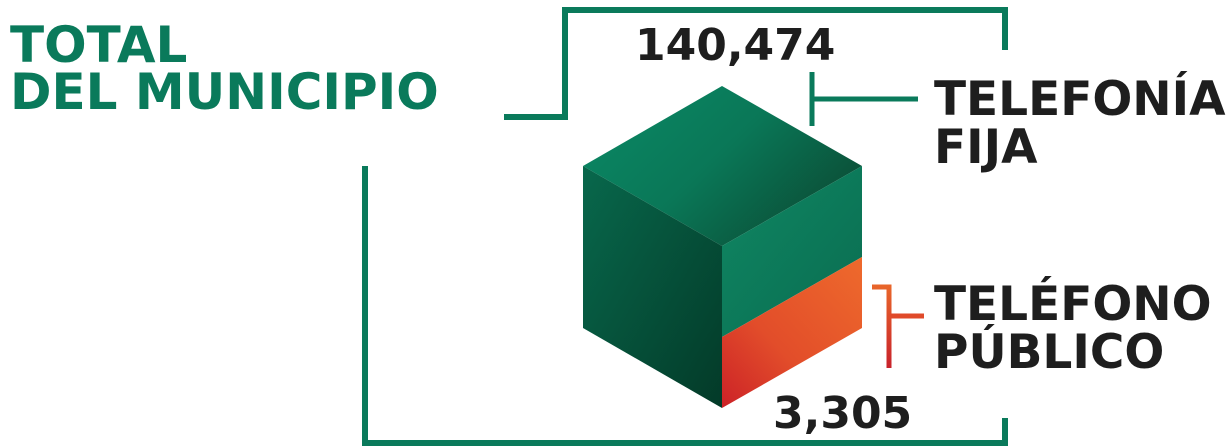  Describe the element at coordinates (735, 45) in the screenshot. I see `total-value: 140,474` at that location.